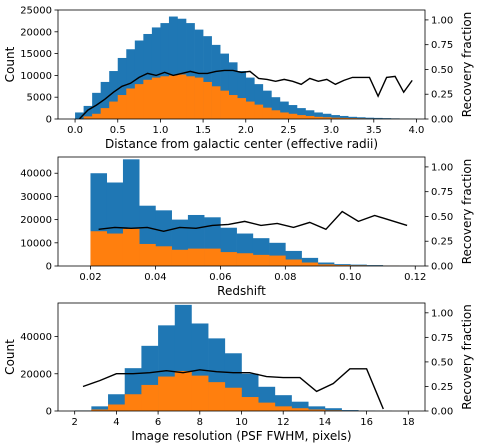 The image size is (479, 447). What do you see at coordinates (325, 422) in the screenshot?
I see `x-tick-label: 14` at bounding box center [325, 422].